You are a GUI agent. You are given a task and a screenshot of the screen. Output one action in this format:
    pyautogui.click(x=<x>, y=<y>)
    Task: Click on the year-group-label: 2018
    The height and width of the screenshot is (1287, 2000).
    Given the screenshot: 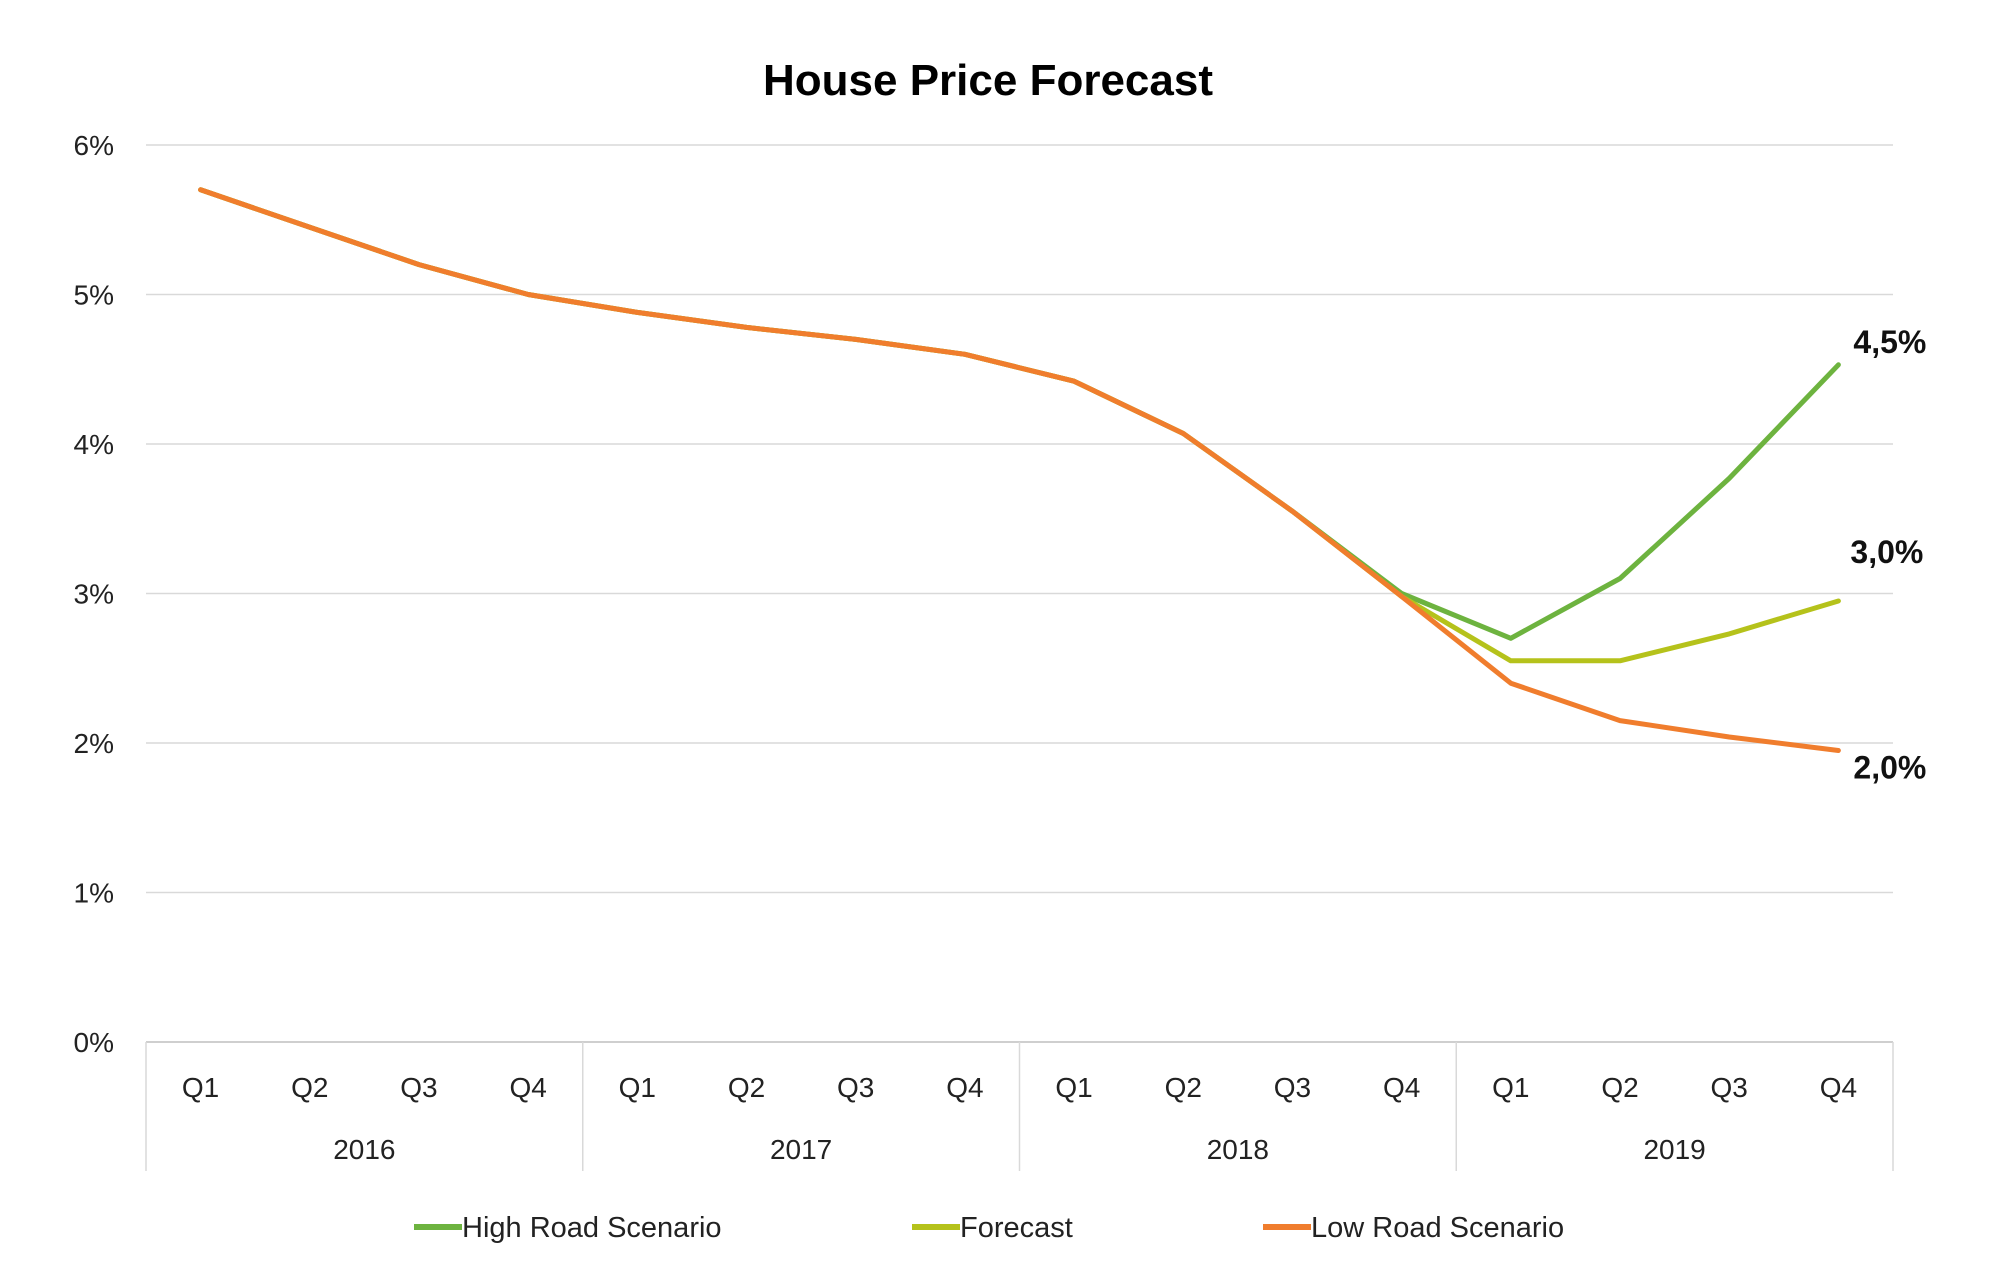 What is the action you would take?
    pyautogui.click(x=1238, y=1149)
    